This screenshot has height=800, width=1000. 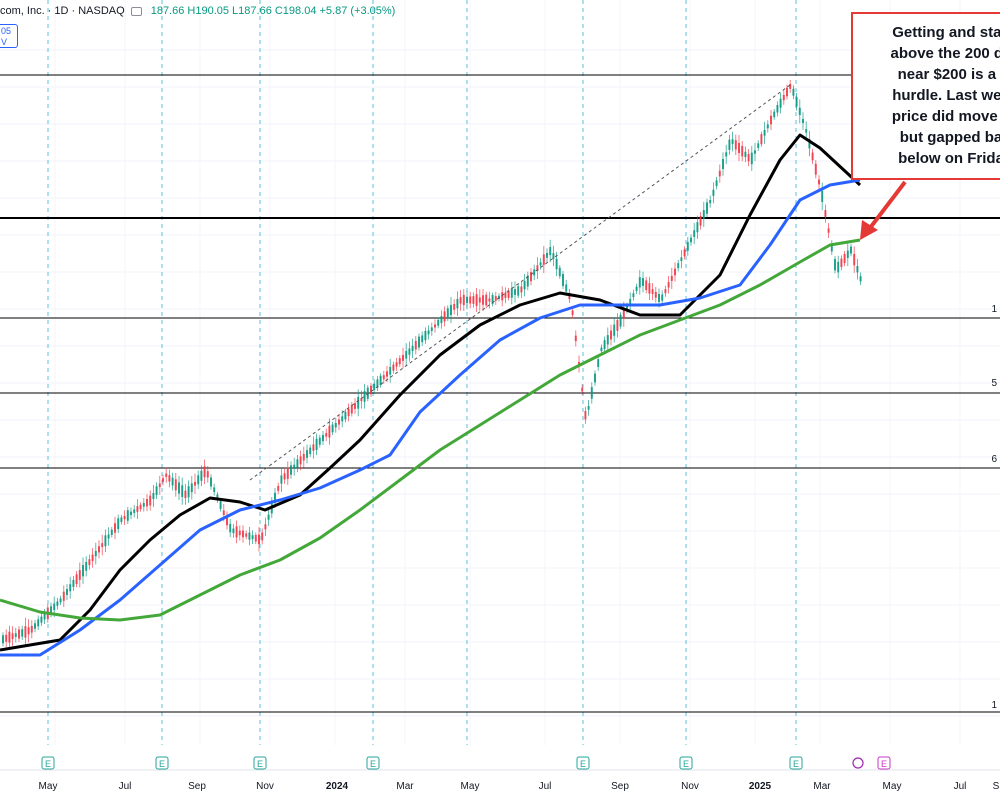 I want to click on x-tick-label: 2024, so click(x=337, y=786).